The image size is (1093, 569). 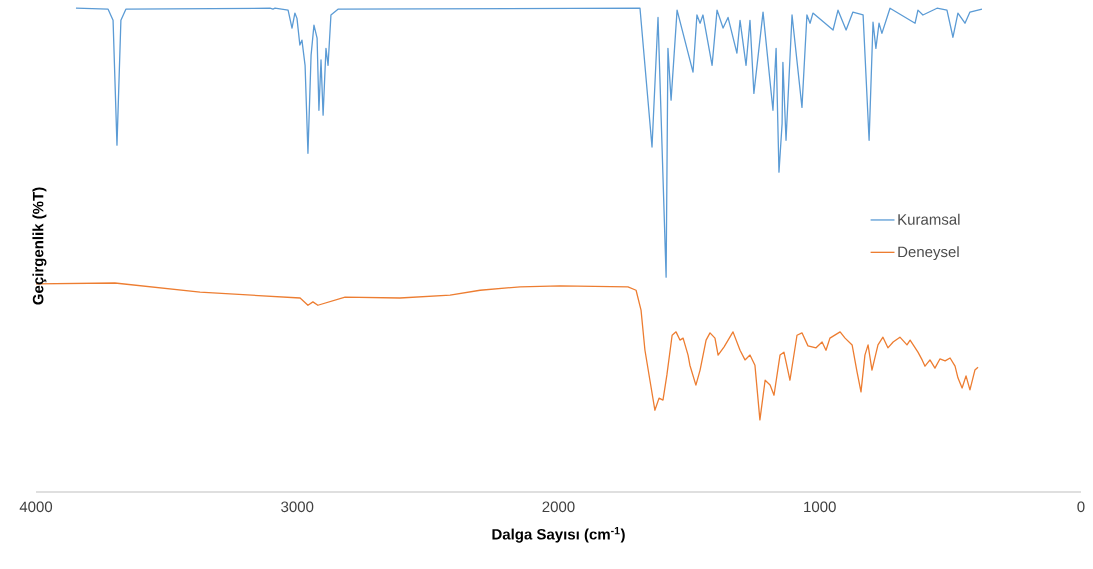 I want to click on x-tick-label: 1000, so click(x=820, y=507).